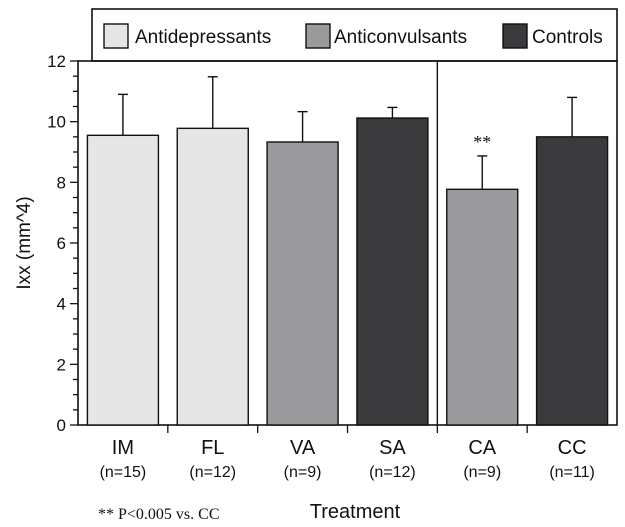 The image size is (625, 527). What do you see at coordinates (392, 448) in the screenshot?
I see `x-tick-label: SA` at bounding box center [392, 448].